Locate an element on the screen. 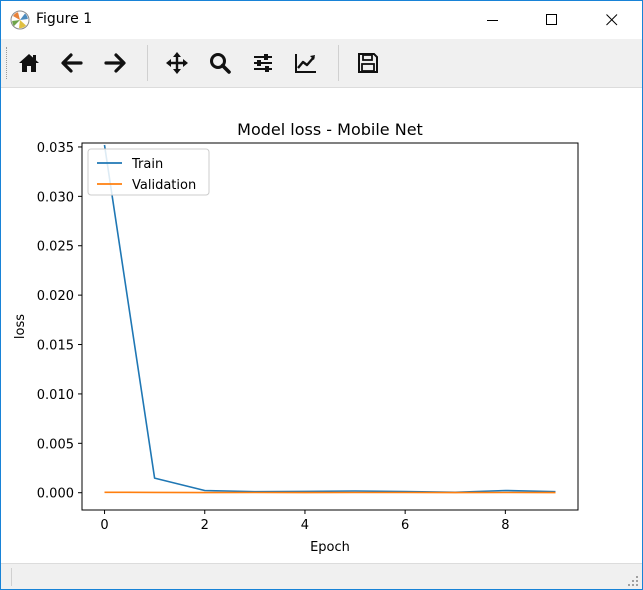 This screenshot has width=643, height=590. navigation-toolbar is located at coordinates (321, 63).